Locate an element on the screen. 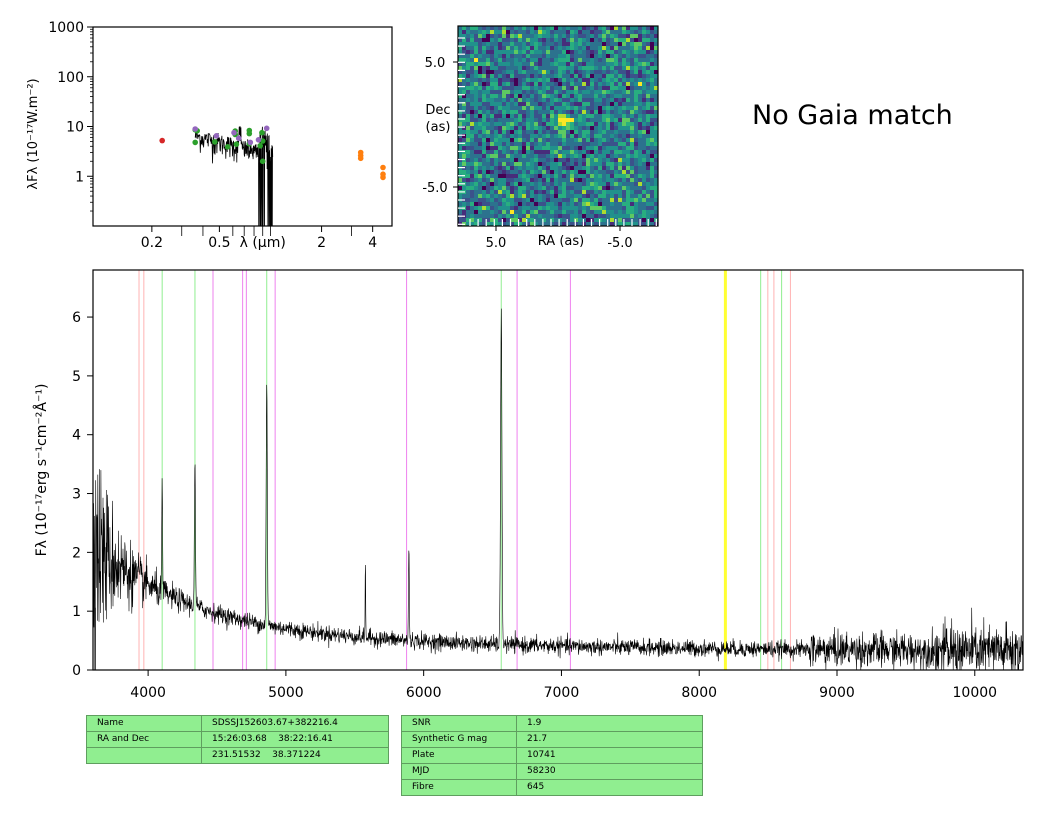 The width and height of the screenshot is (1043, 819). sed-point is located at coordinates (360, 158).